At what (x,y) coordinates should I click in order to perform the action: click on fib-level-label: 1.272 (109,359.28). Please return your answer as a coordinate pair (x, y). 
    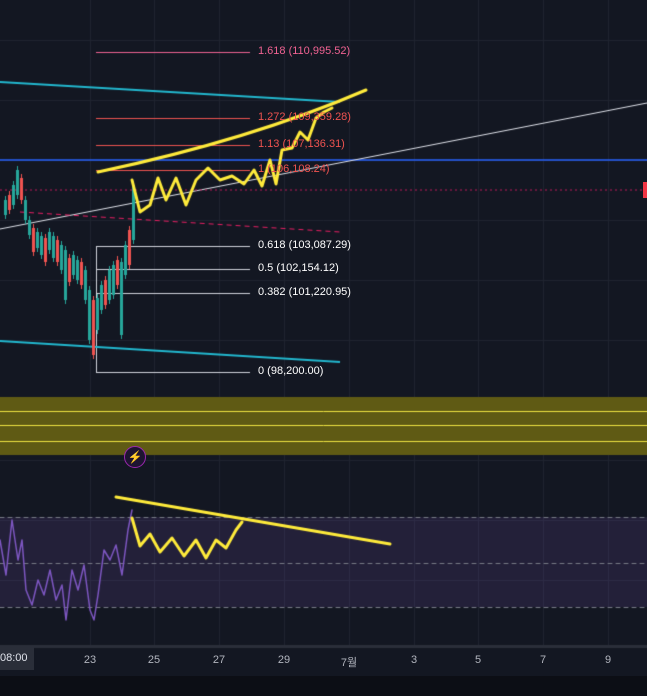
    Looking at the image, I should click on (304, 117).